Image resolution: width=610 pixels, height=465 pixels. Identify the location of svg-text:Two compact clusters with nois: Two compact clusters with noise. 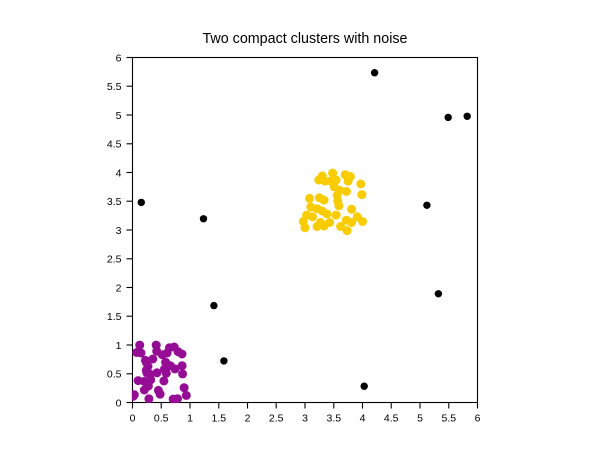
(304, 39).